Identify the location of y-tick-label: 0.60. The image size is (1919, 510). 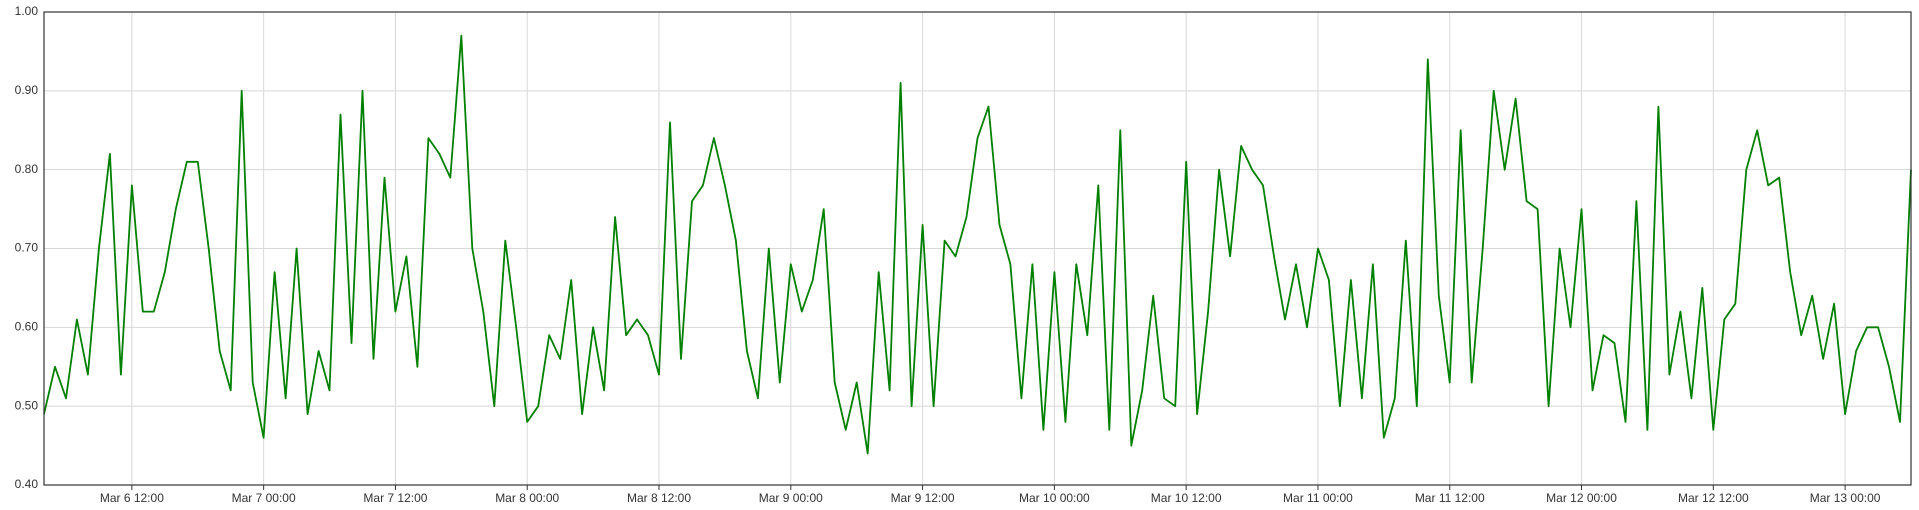
(27, 327).